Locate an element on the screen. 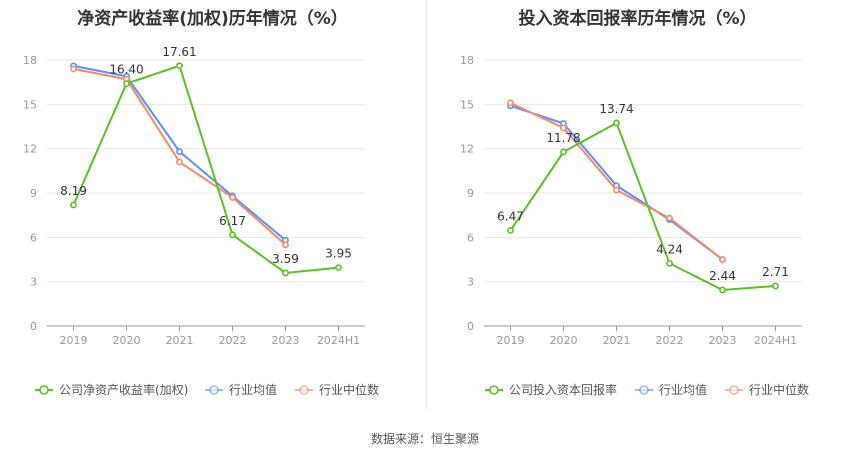 This screenshot has height=459, width=850. data-label: 3.59 is located at coordinates (285, 259).